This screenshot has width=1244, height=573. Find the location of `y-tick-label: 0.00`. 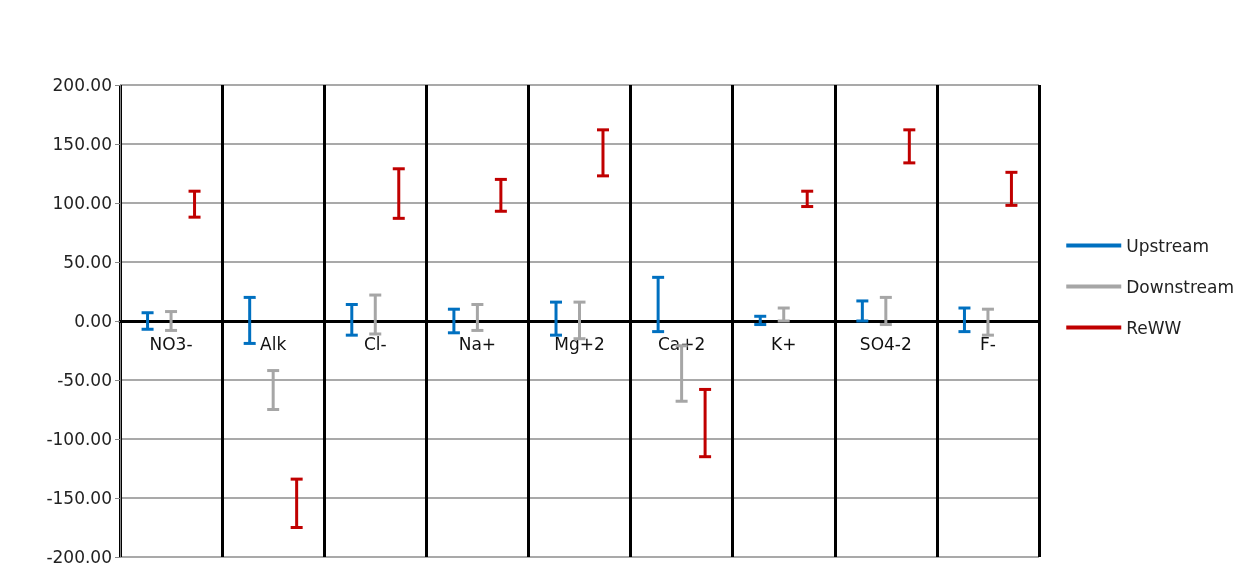

y-tick-label: 0.00 is located at coordinates (93, 321).